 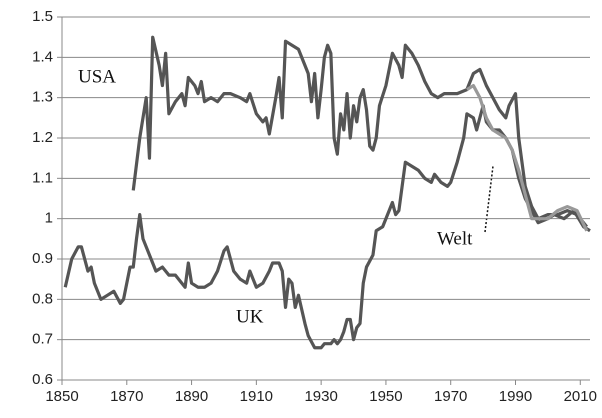 I want to click on x-tick-label: 1850, so click(x=61, y=396).